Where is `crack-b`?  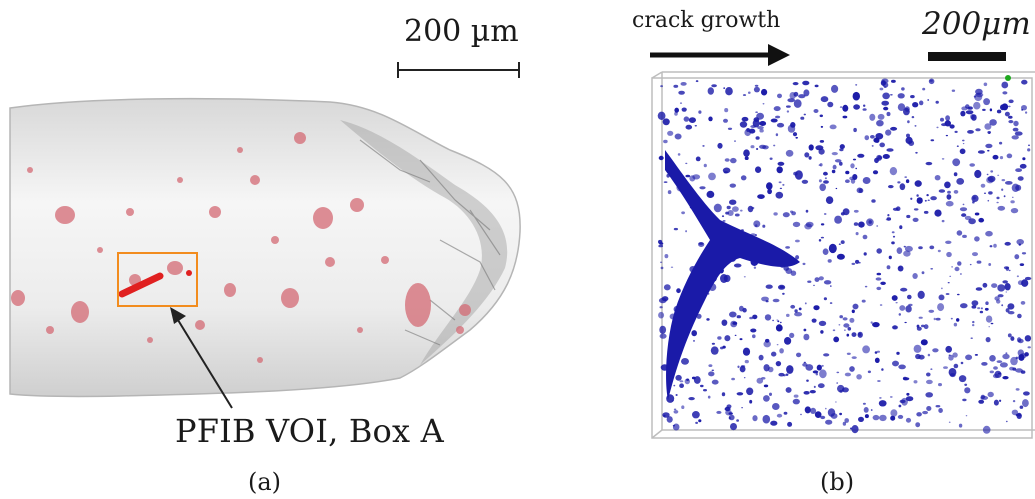
crack-b is located at coordinates (732, 275).